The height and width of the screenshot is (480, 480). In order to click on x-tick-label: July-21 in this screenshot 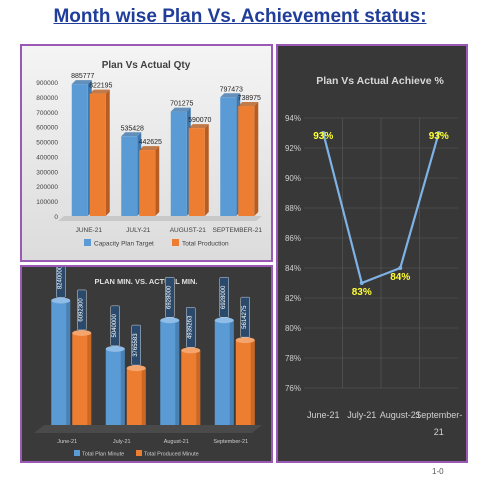, I will do `click(122, 442)`.